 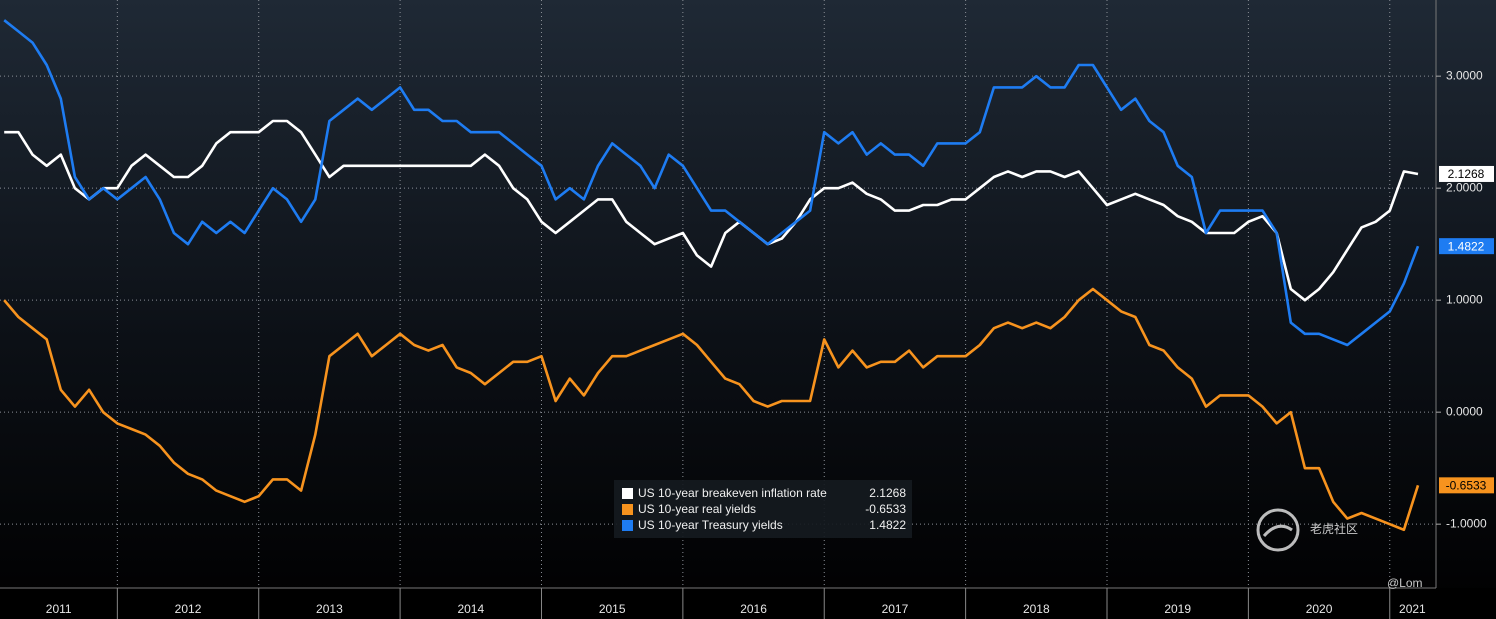 What do you see at coordinates (753, 609) in the screenshot?
I see `x-tick-label: 2016` at bounding box center [753, 609].